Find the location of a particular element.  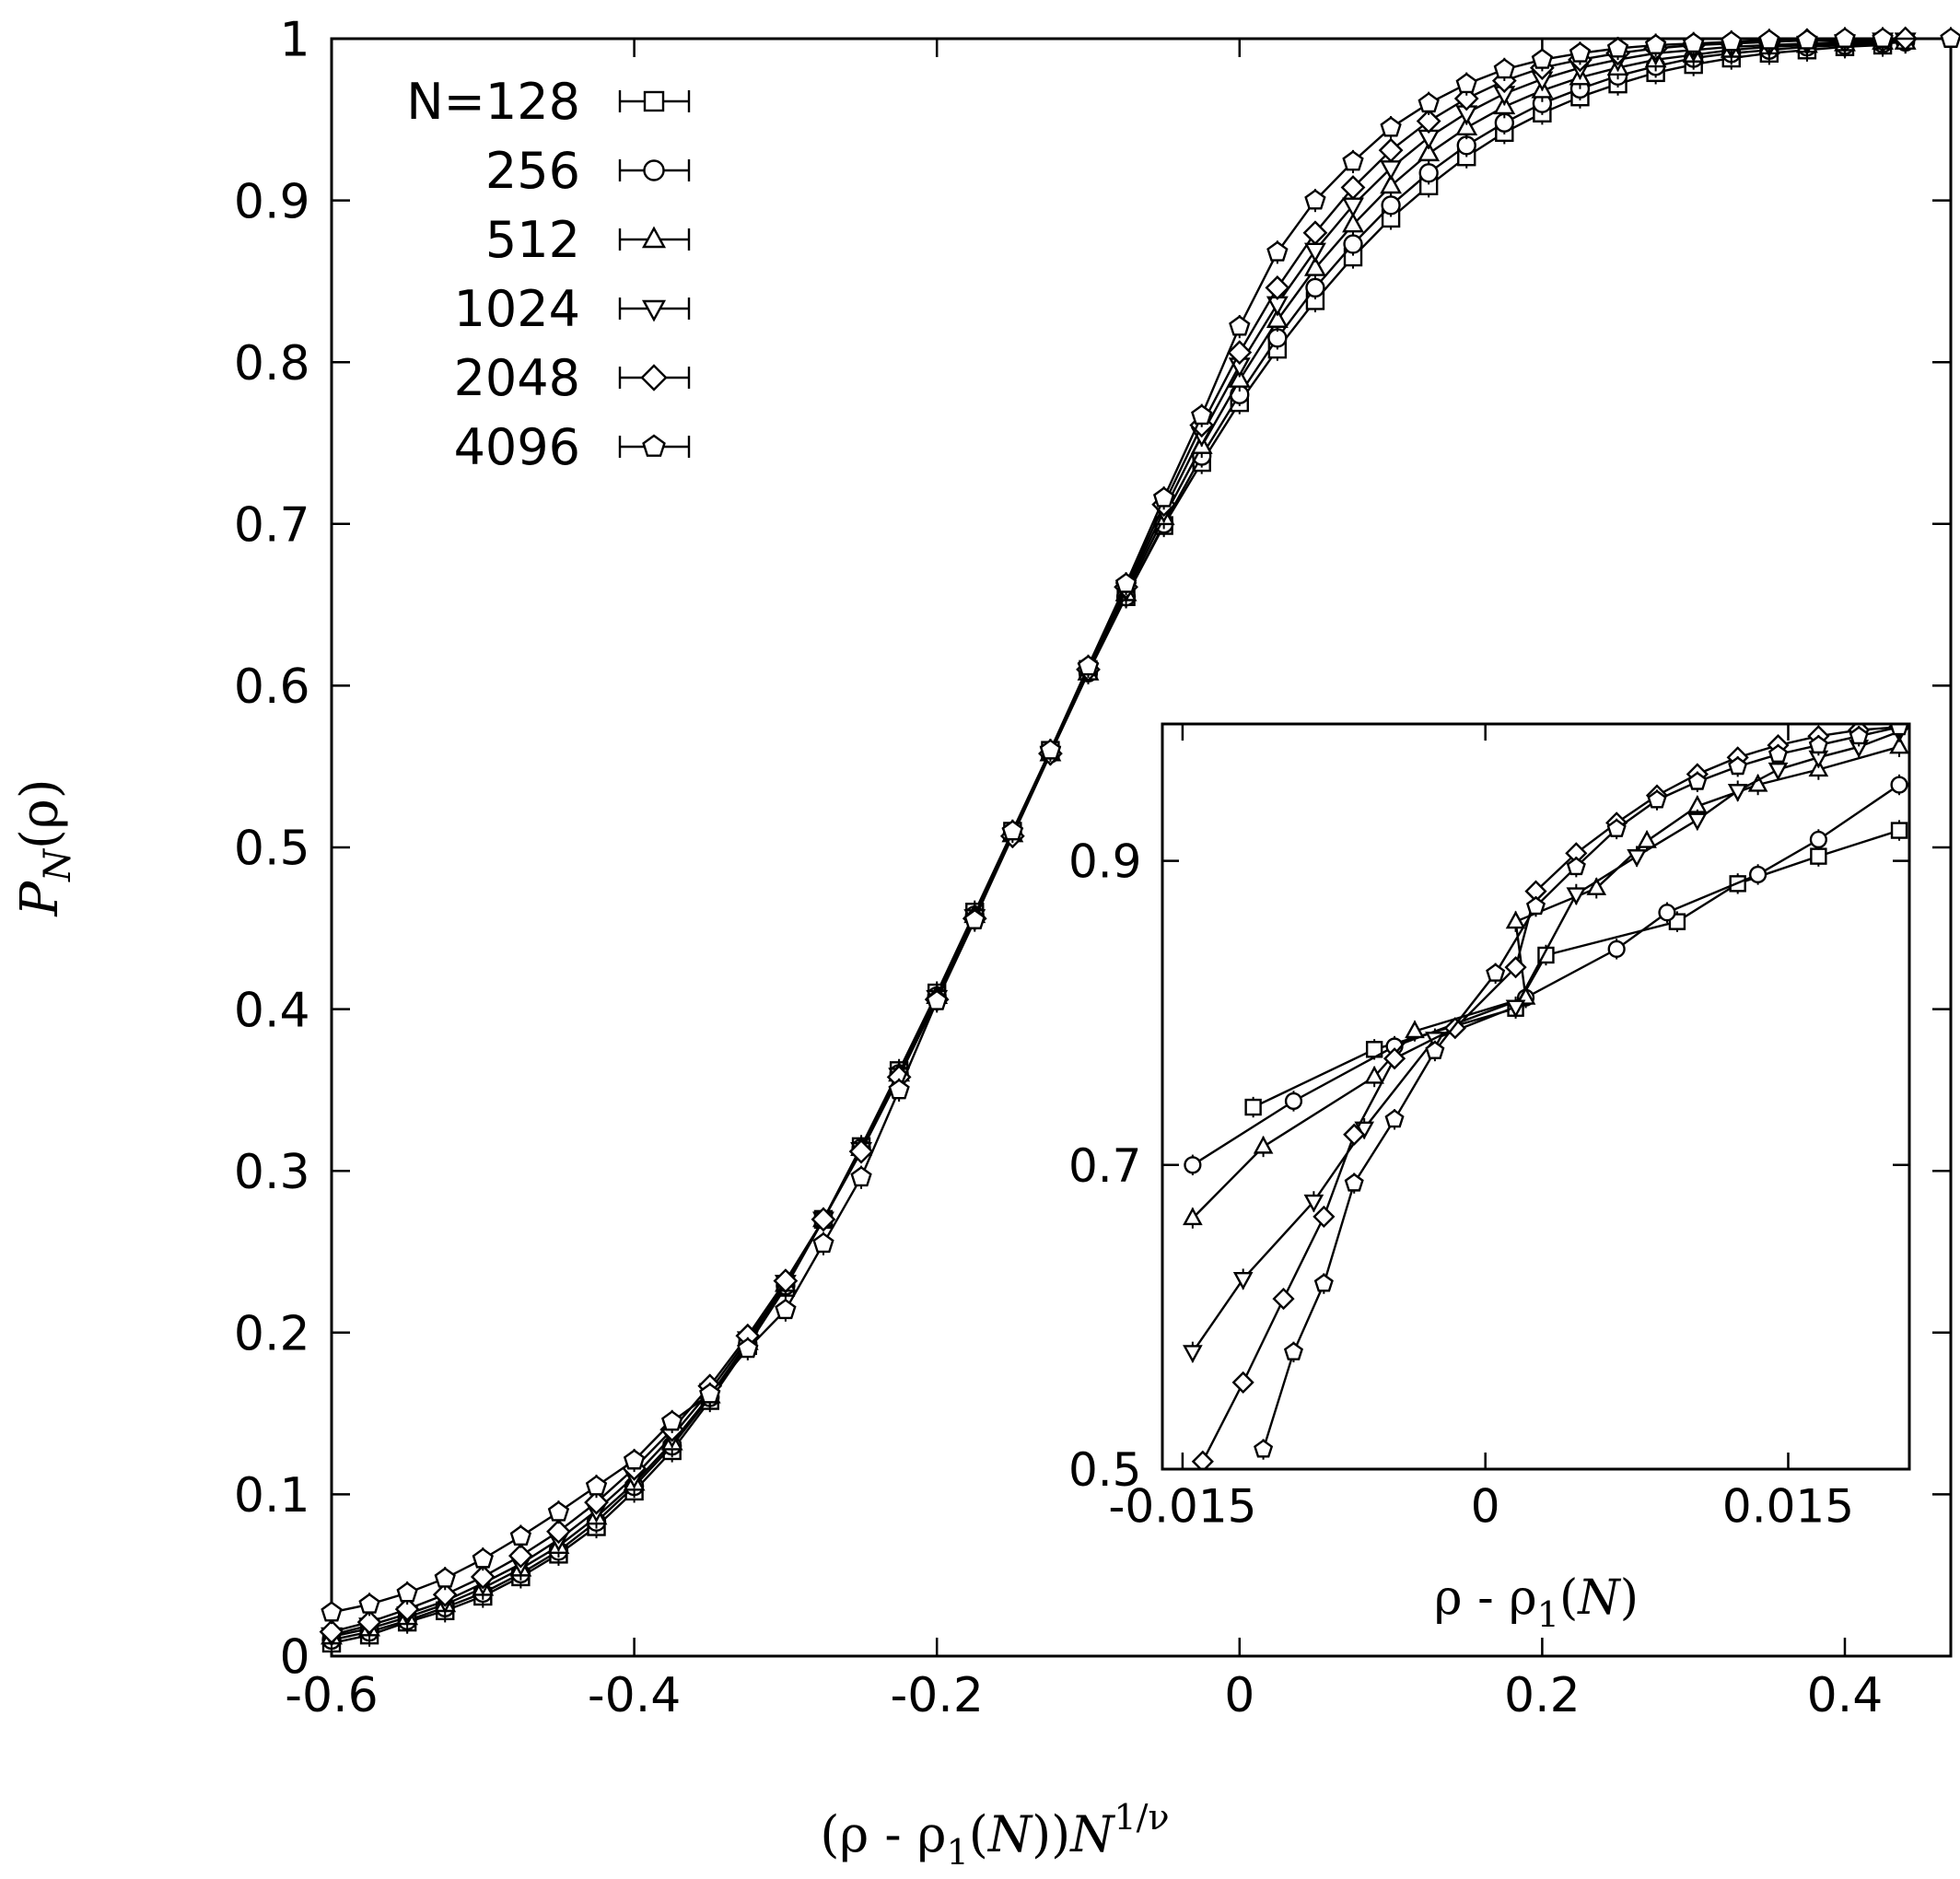

main-y-tick-label: 0.6 is located at coordinates (272, 687).